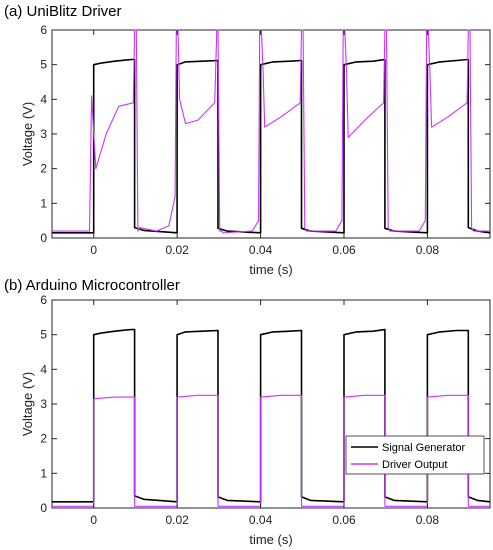  I want to click on legend-label-driver-output: Driver Output, so click(414, 465).